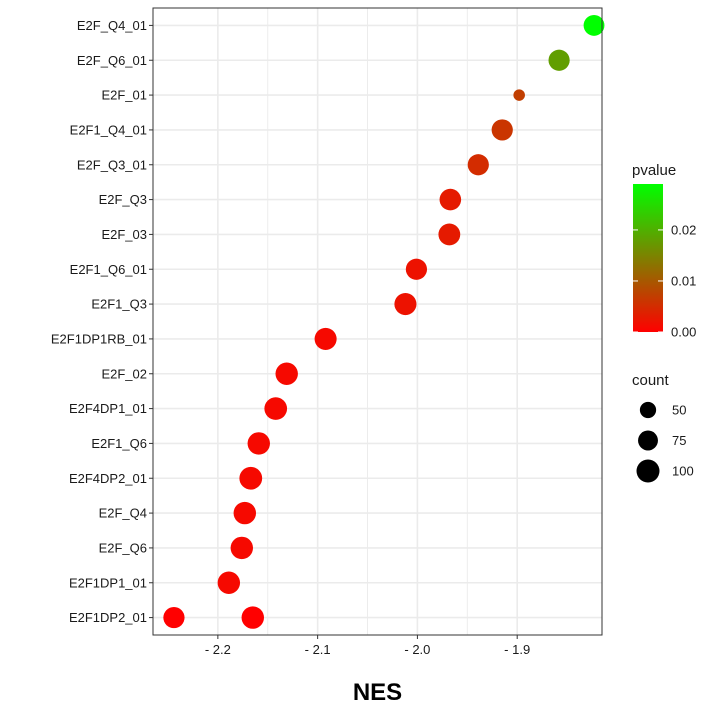  Describe the element at coordinates (245, 513) in the screenshot. I see `data-point-e2f-q4` at that location.